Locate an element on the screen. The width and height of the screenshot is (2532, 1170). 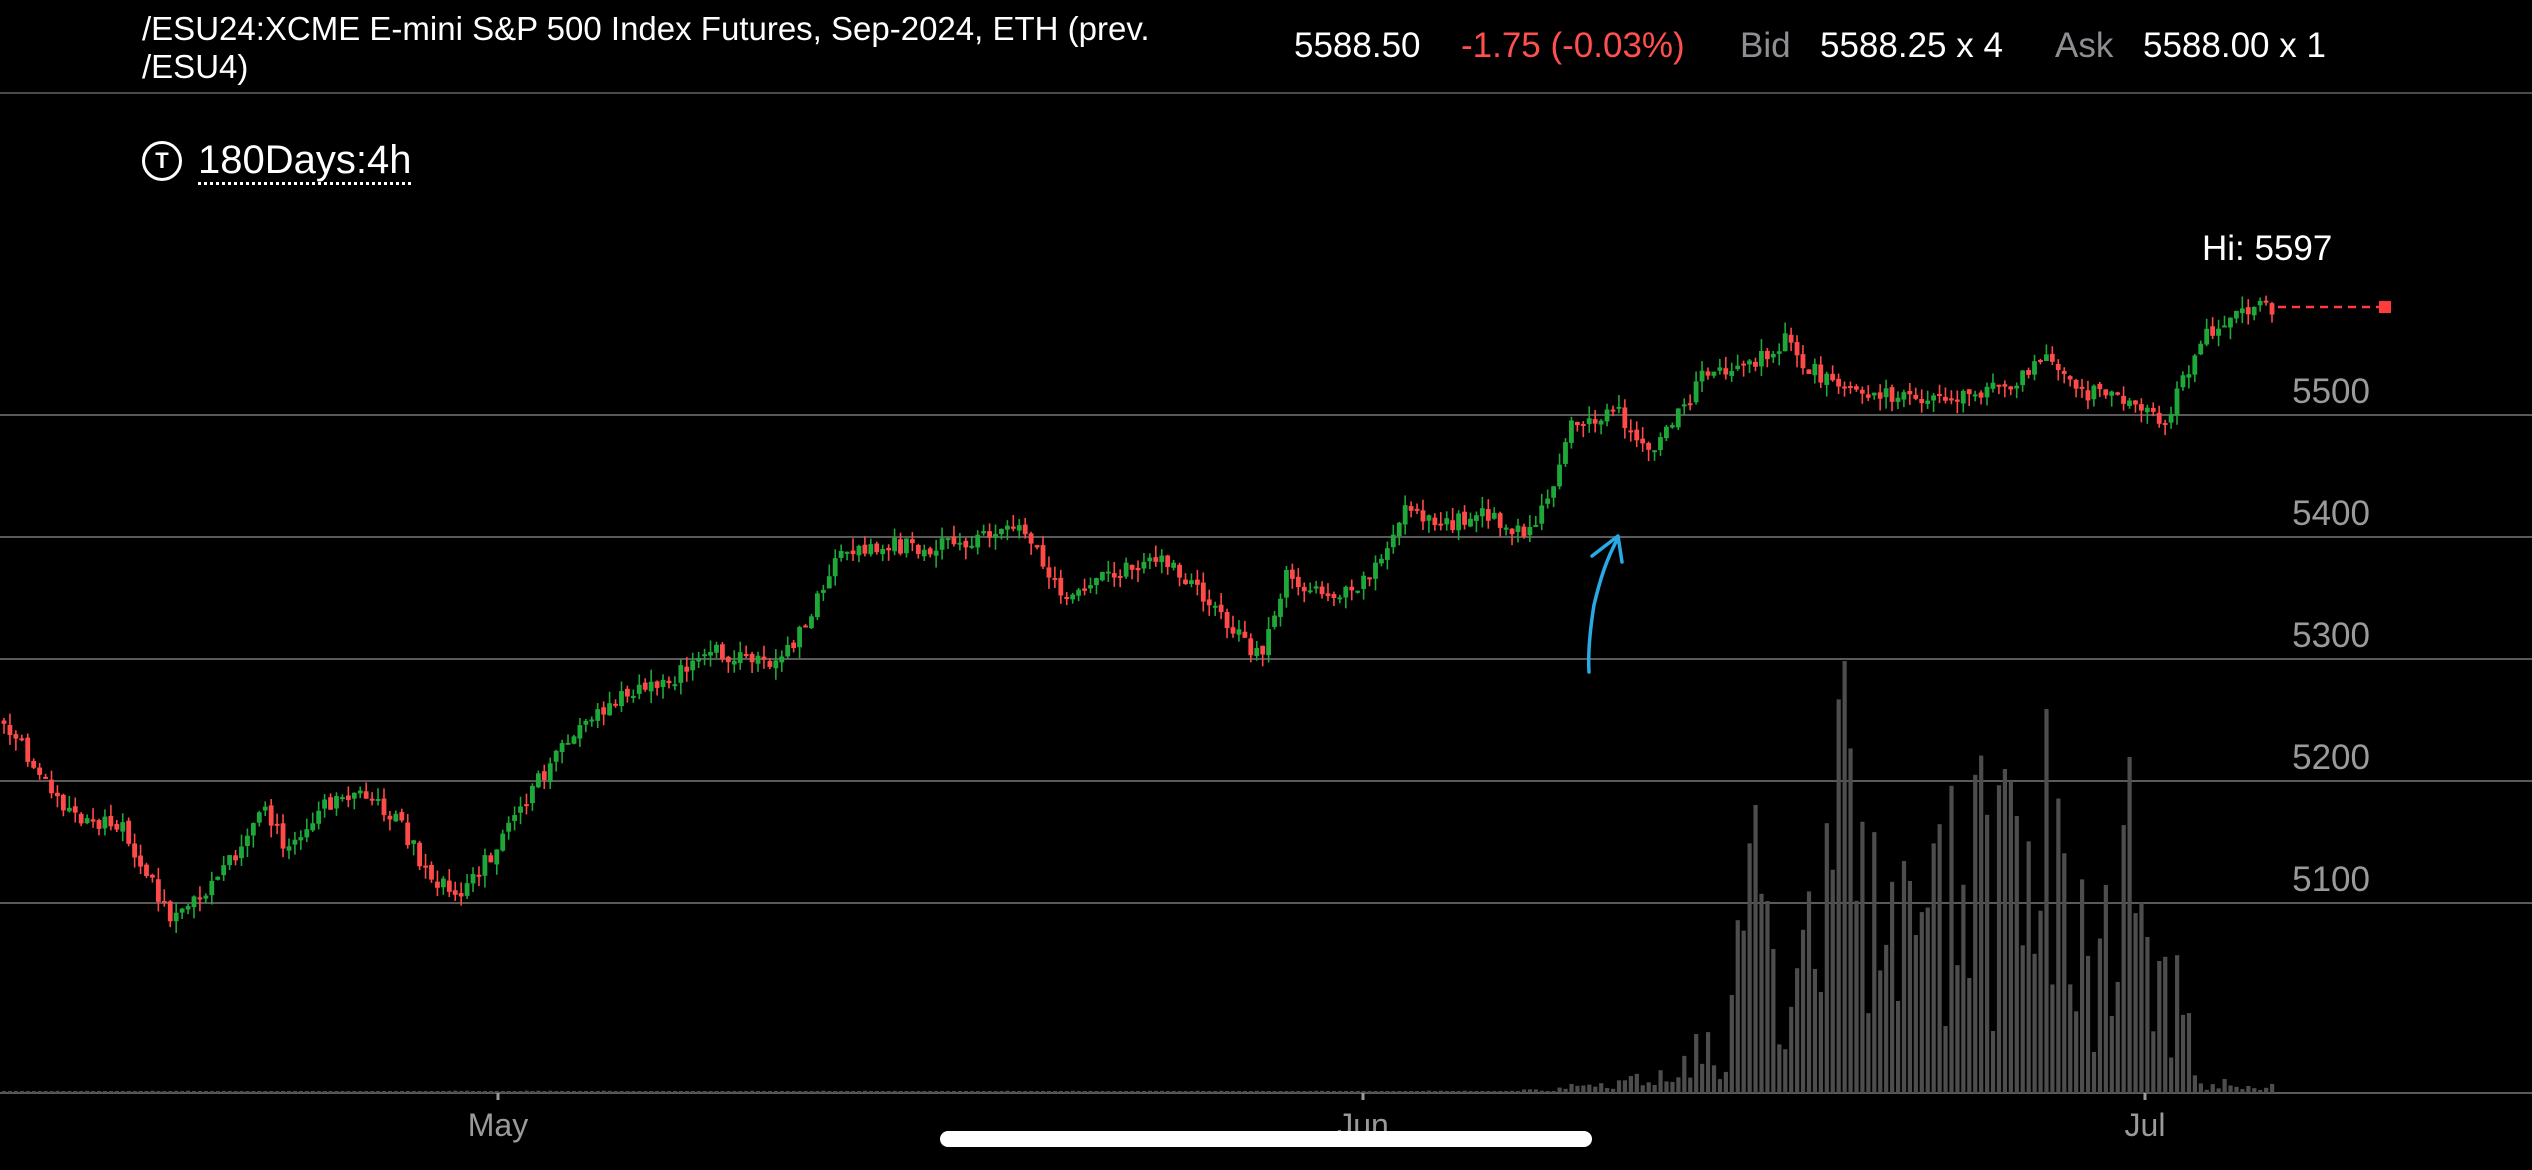
x-tick-label: Jul is located at coordinates (2145, 1125).